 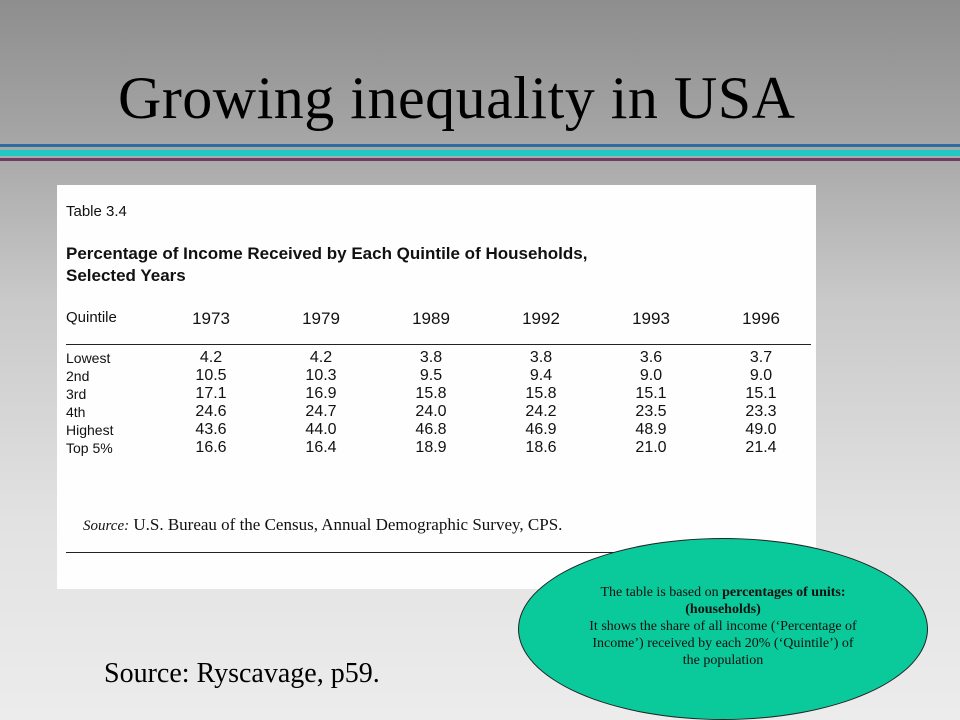 What do you see at coordinates (78, 376) in the screenshot?
I see `row-label: 2nd` at bounding box center [78, 376].